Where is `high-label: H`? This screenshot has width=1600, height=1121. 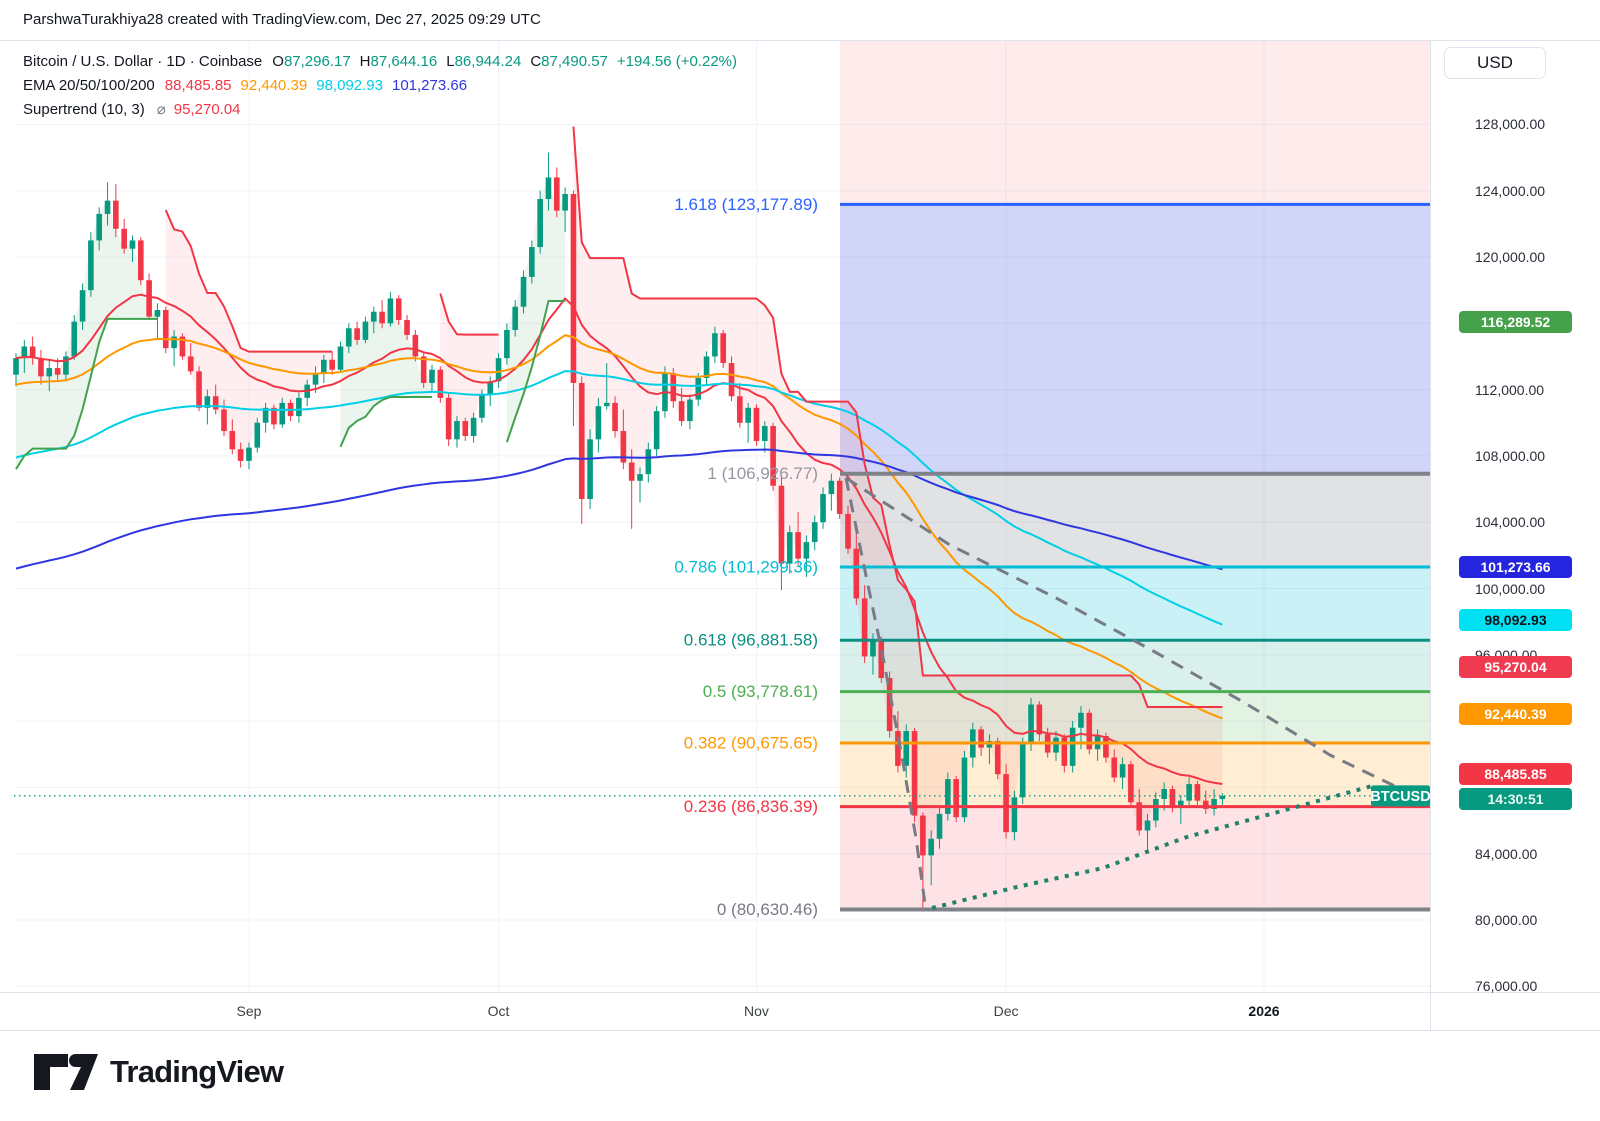 high-label: H is located at coordinates (365, 61).